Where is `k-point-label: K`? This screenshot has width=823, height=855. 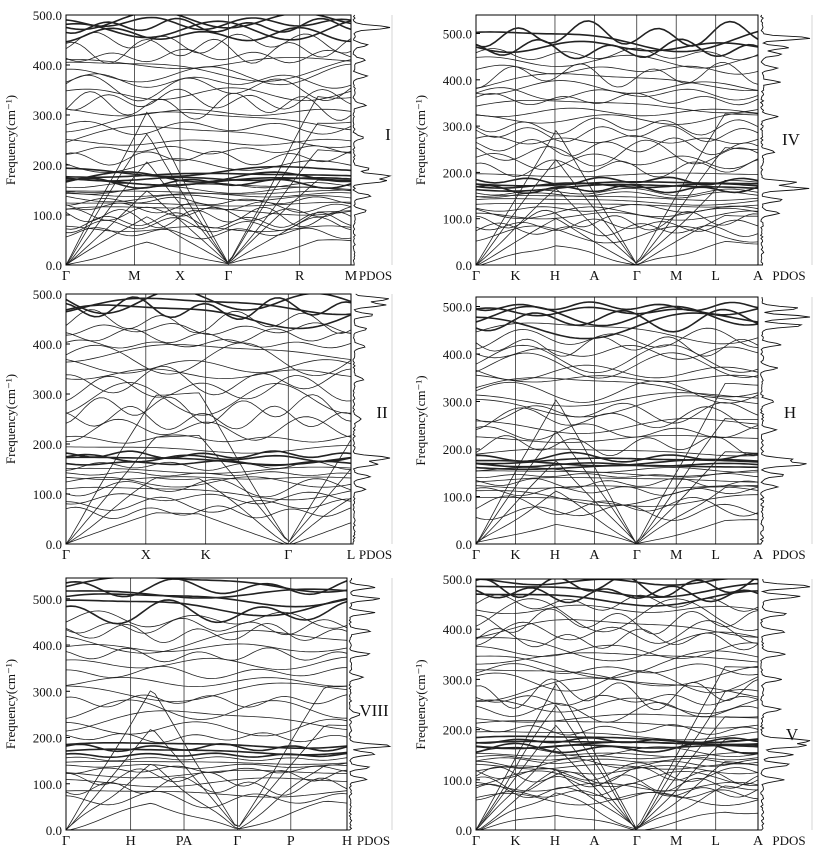 k-point-label: K is located at coordinates (515, 555).